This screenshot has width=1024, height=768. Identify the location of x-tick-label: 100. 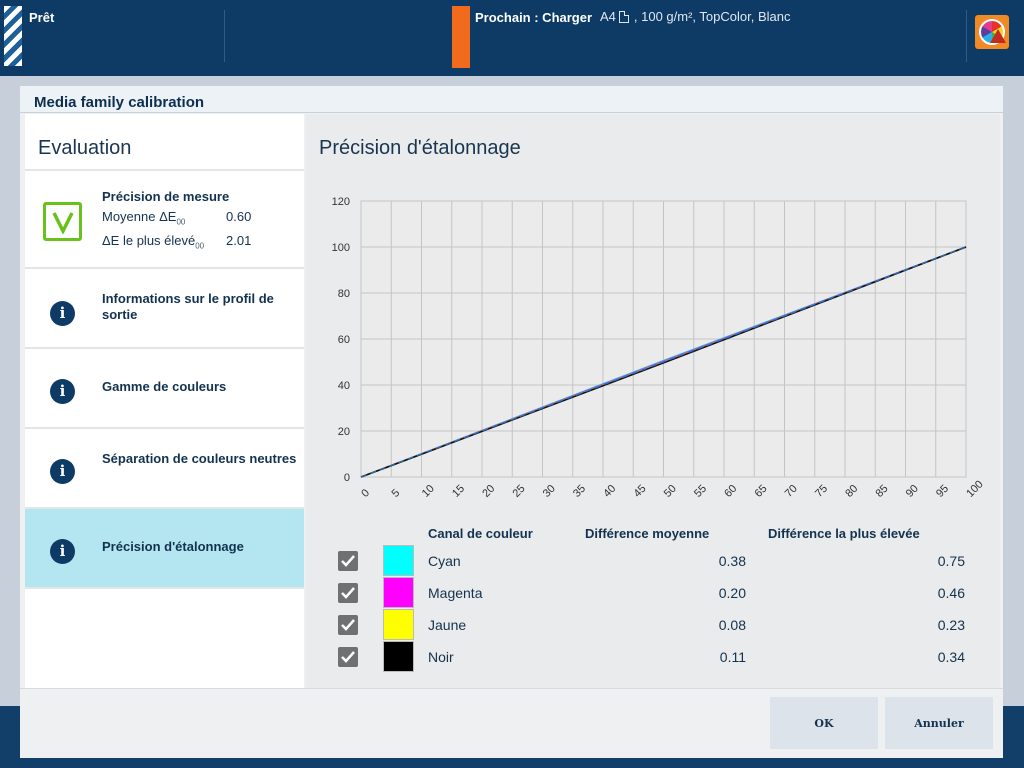
(974, 488).